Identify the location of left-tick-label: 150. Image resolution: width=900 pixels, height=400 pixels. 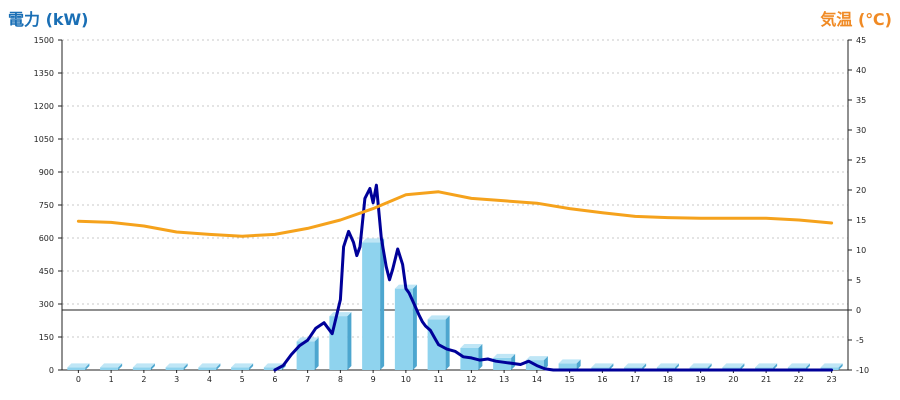
(46, 337).